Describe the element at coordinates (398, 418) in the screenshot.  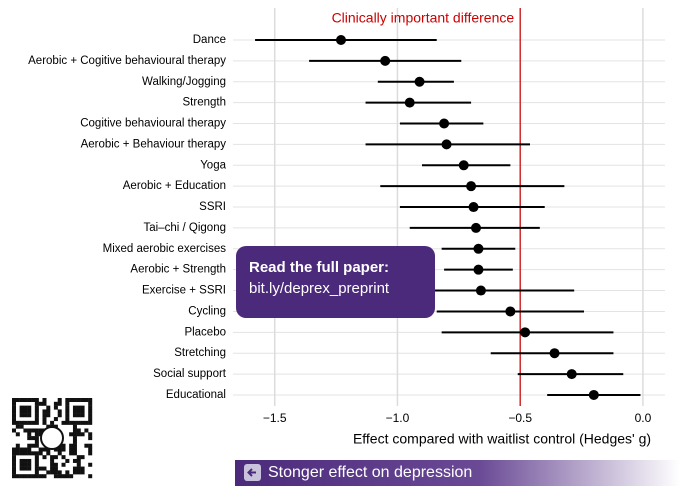
I see `x-tick-label: −1.0` at that location.